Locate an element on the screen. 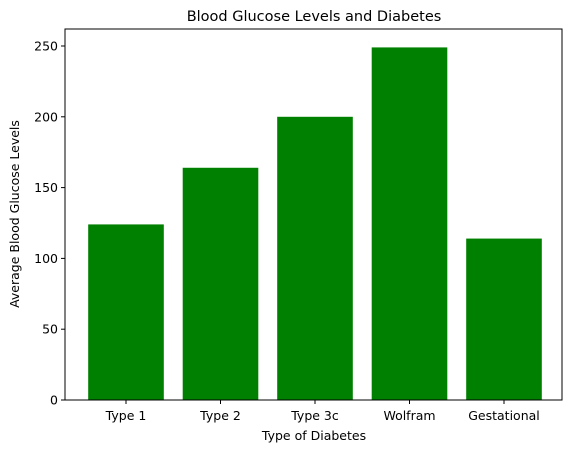 This screenshot has width=571, height=453. y-tick-label: 200 is located at coordinates (46, 116).